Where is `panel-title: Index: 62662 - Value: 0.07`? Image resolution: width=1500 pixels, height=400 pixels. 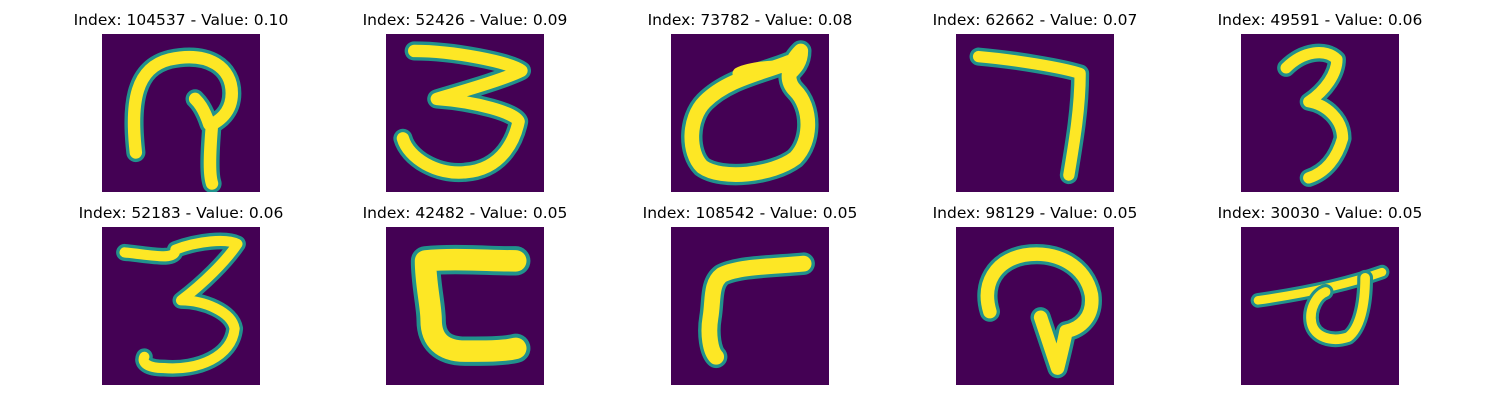 panel-title: Index: 62662 - Value: 0.07 is located at coordinates (1035, 20).